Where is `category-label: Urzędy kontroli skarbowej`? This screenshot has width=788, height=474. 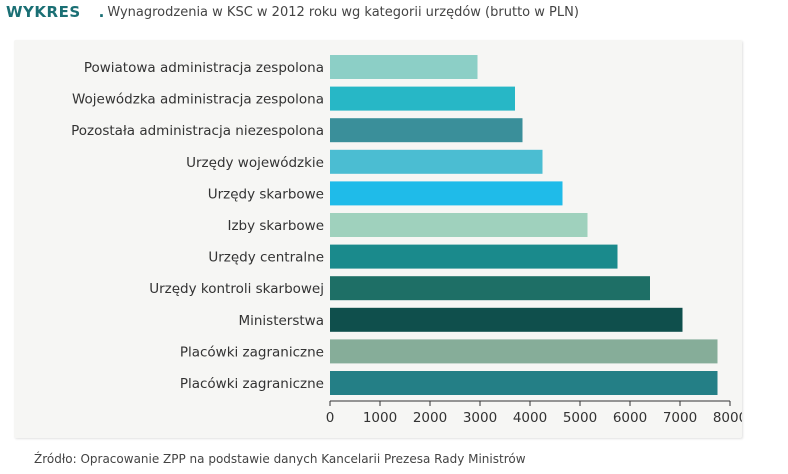 category-label: Urzędy kontroli skarbowej is located at coordinates (236, 289).